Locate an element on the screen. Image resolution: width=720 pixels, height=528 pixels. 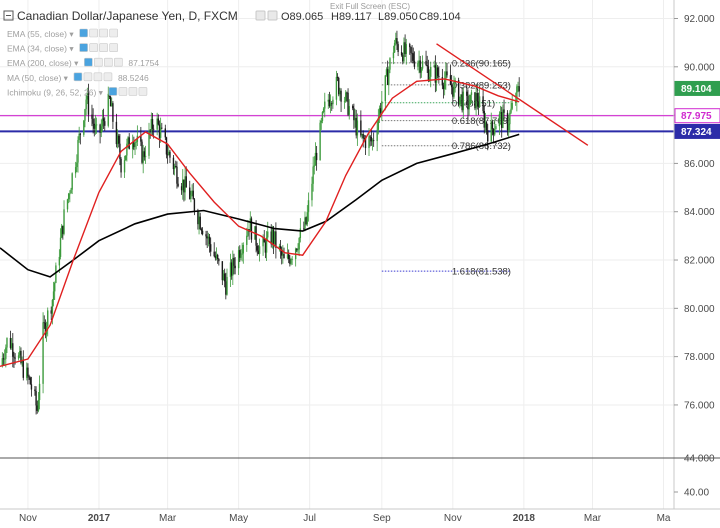
y-tick-label: 86.000 is located at coordinates (699, 164).